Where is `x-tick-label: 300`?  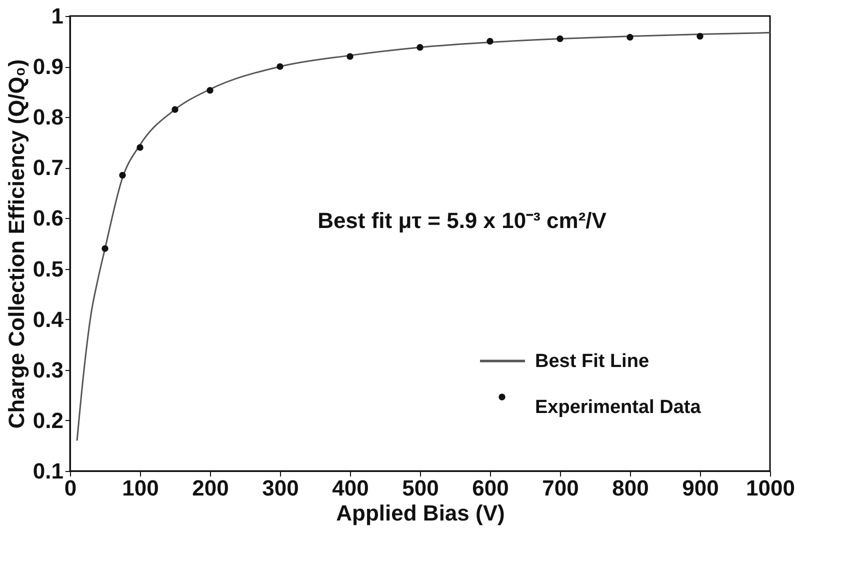 x-tick-label: 300 is located at coordinates (280, 488).